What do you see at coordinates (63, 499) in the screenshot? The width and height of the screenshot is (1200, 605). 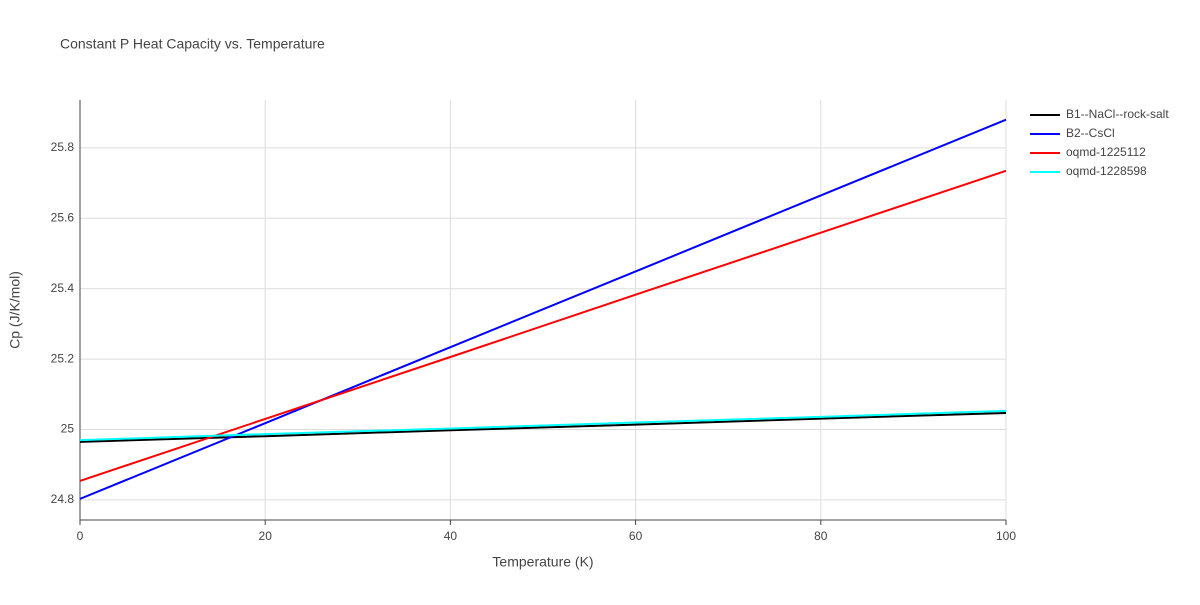 I see `y-tick-label: 24.8` at bounding box center [63, 499].